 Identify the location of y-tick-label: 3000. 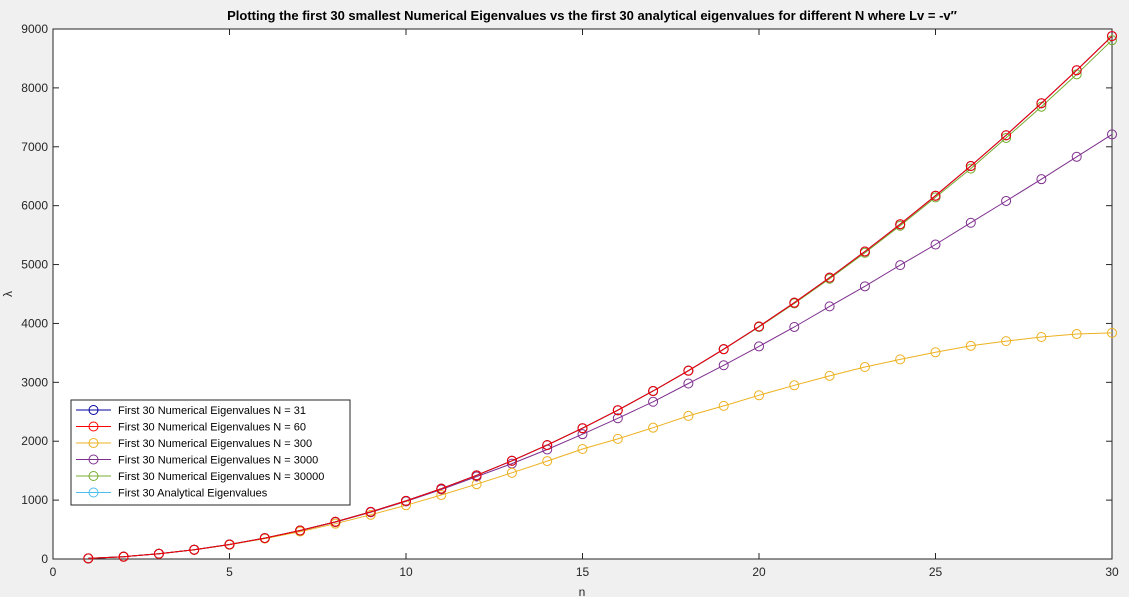
(34, 382).